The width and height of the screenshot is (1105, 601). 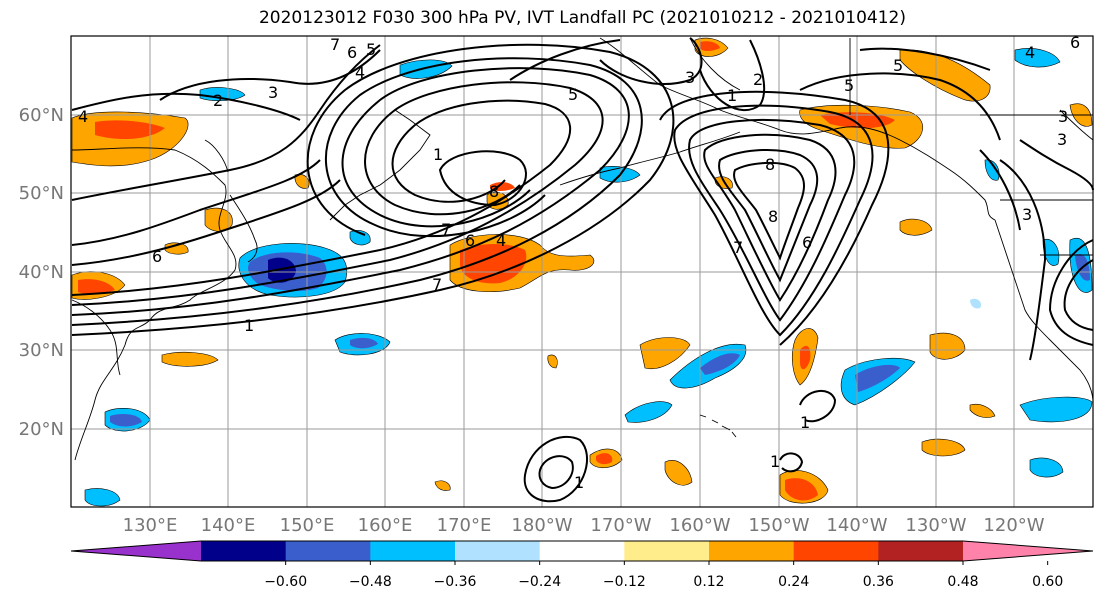 What do you see at coordinates (285, 582) in the screenshot?
I see `colorbar-tick-label: −0.60` at bounding box center [285, 582].